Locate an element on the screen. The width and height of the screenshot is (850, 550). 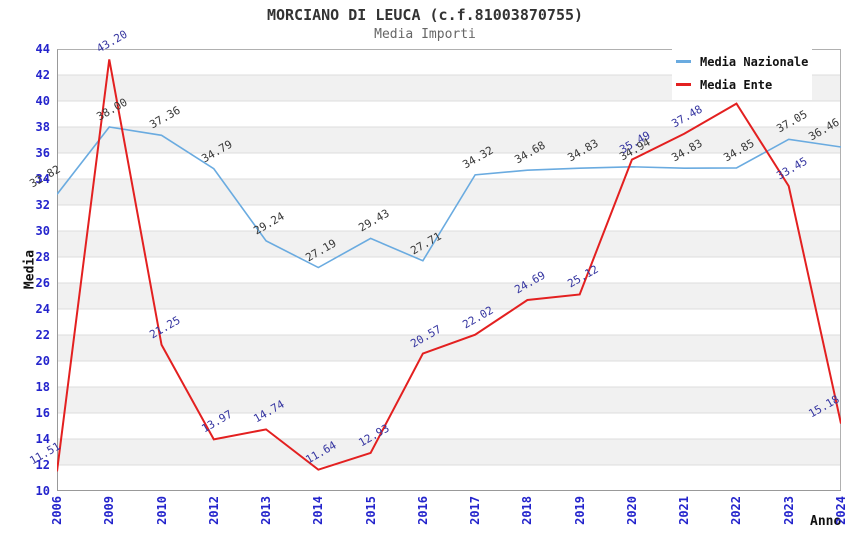
x-tick-label: 2013 is located at coordinates (266, 510).